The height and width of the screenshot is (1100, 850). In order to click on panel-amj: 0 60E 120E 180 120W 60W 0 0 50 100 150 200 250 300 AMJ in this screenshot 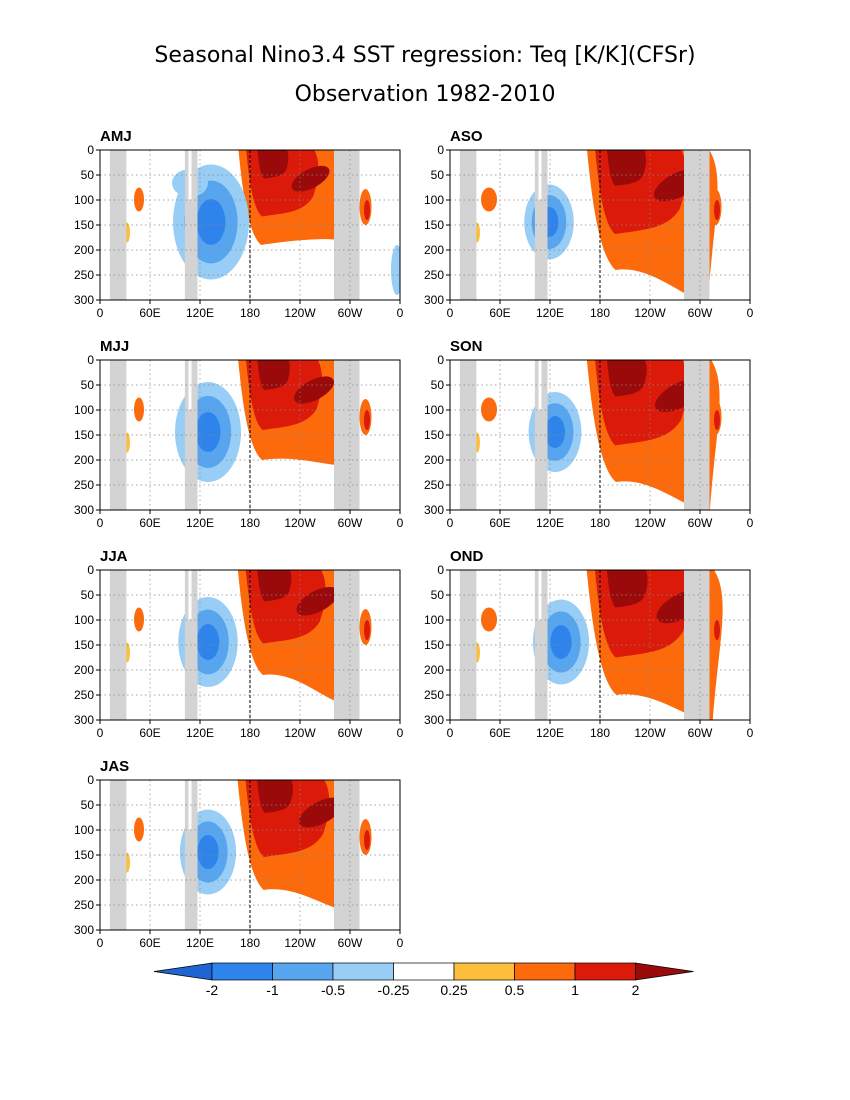, I will do `click(239, 224)`.